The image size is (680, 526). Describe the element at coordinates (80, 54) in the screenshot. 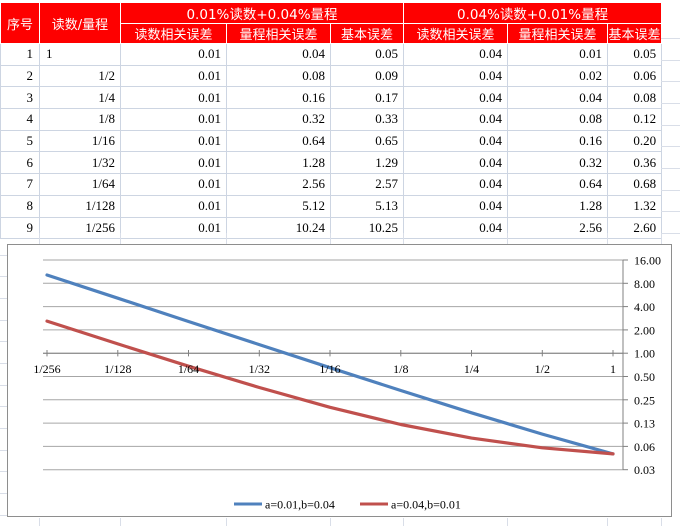

I see `cell-r1c2: 1` at that location.